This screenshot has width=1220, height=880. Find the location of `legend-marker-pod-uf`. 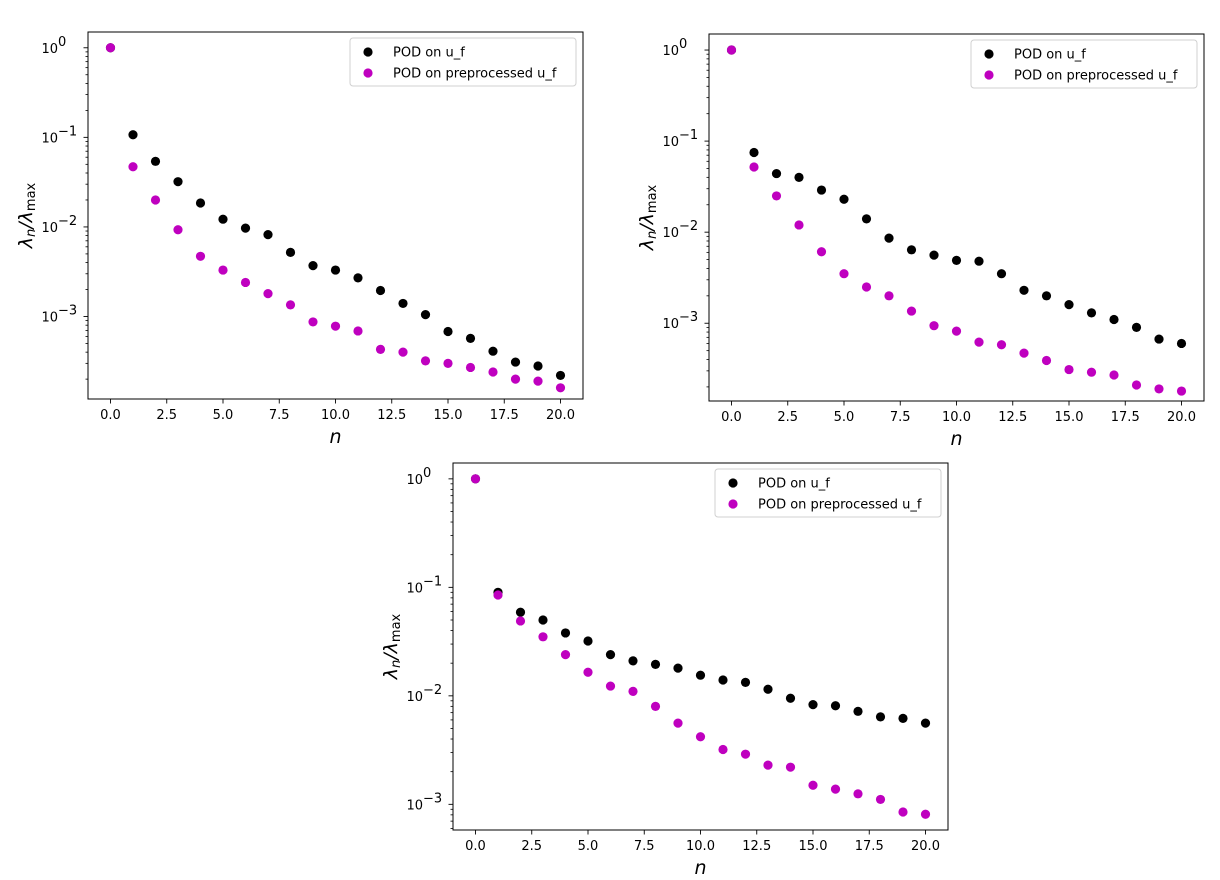

legend-marker-pod-uf is located at coordinates (733, 483).